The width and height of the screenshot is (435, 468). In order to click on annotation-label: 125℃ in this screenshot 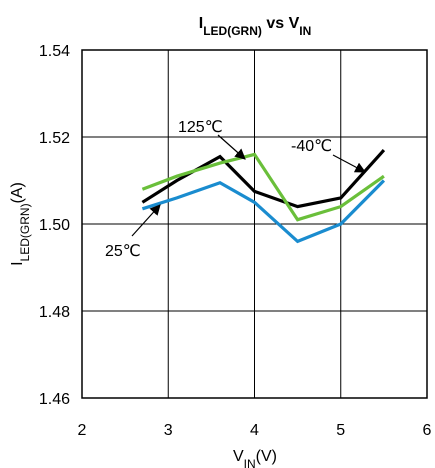, I will do `click(200, 127)`.